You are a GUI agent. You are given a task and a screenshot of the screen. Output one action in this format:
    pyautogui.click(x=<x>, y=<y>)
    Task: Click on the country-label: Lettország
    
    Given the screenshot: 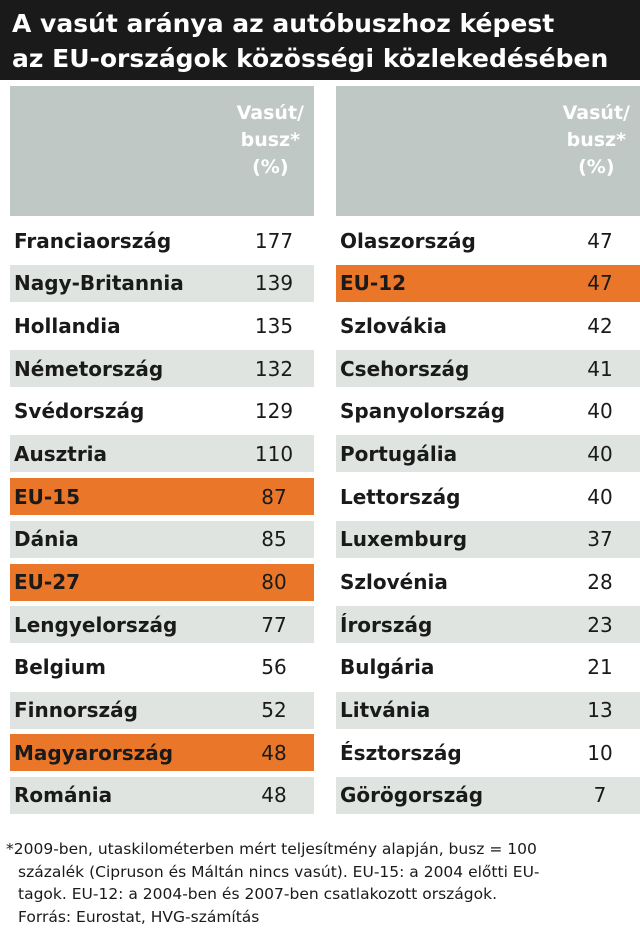 What is the action you would take?
    pyautogui.click(x=400, y=496)
    